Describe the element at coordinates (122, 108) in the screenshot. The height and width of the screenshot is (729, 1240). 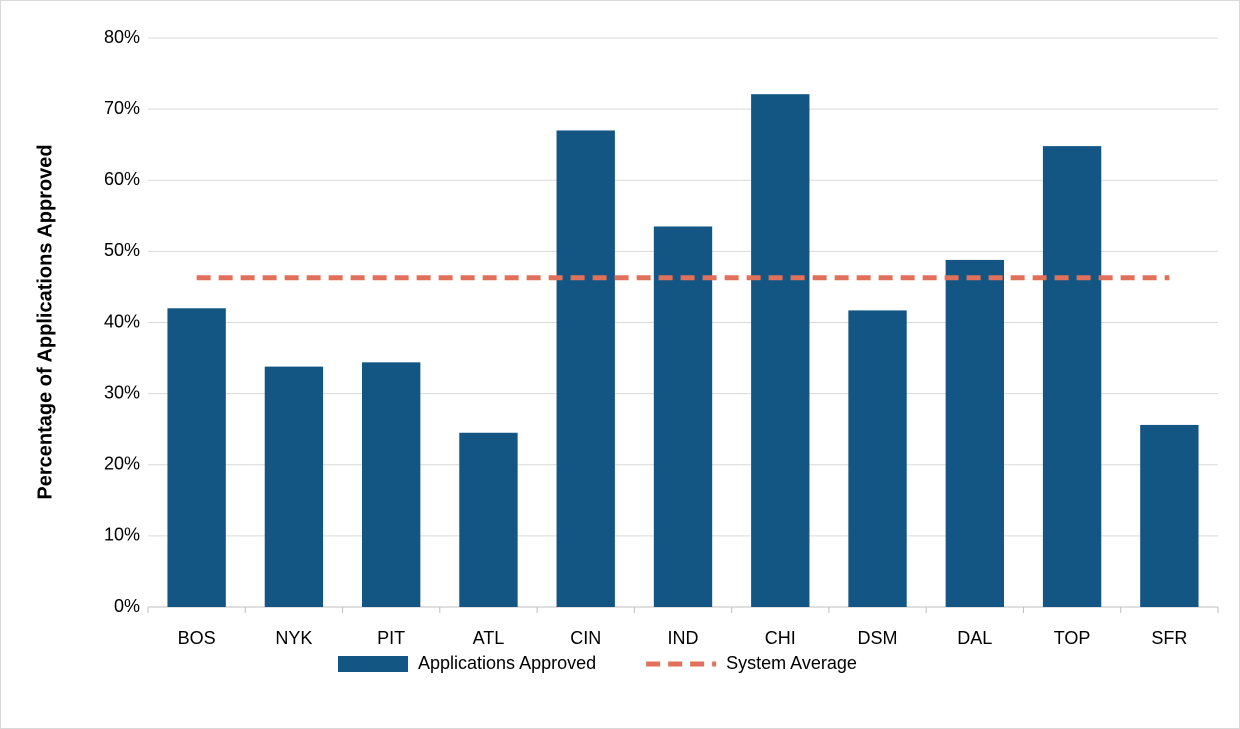
I see `y-tick-label: 70%` at that location.